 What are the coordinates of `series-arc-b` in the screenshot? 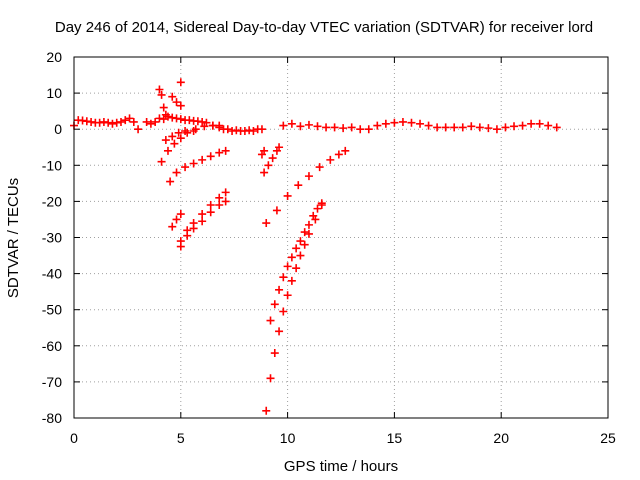 It's located at (179, 136).